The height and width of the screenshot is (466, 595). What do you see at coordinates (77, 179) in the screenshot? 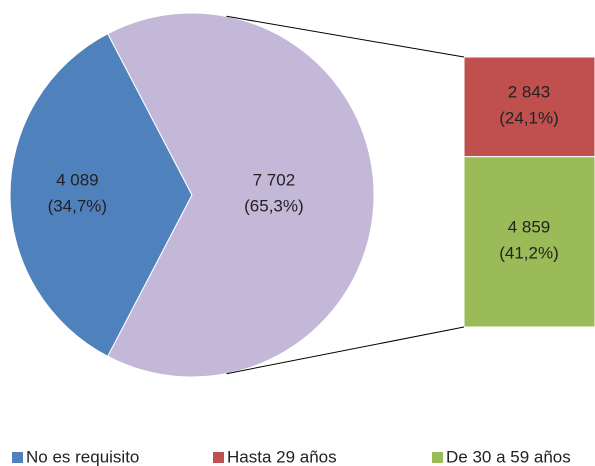
I see `slice-value-label: 4 089` at bounding box center [77, 179].